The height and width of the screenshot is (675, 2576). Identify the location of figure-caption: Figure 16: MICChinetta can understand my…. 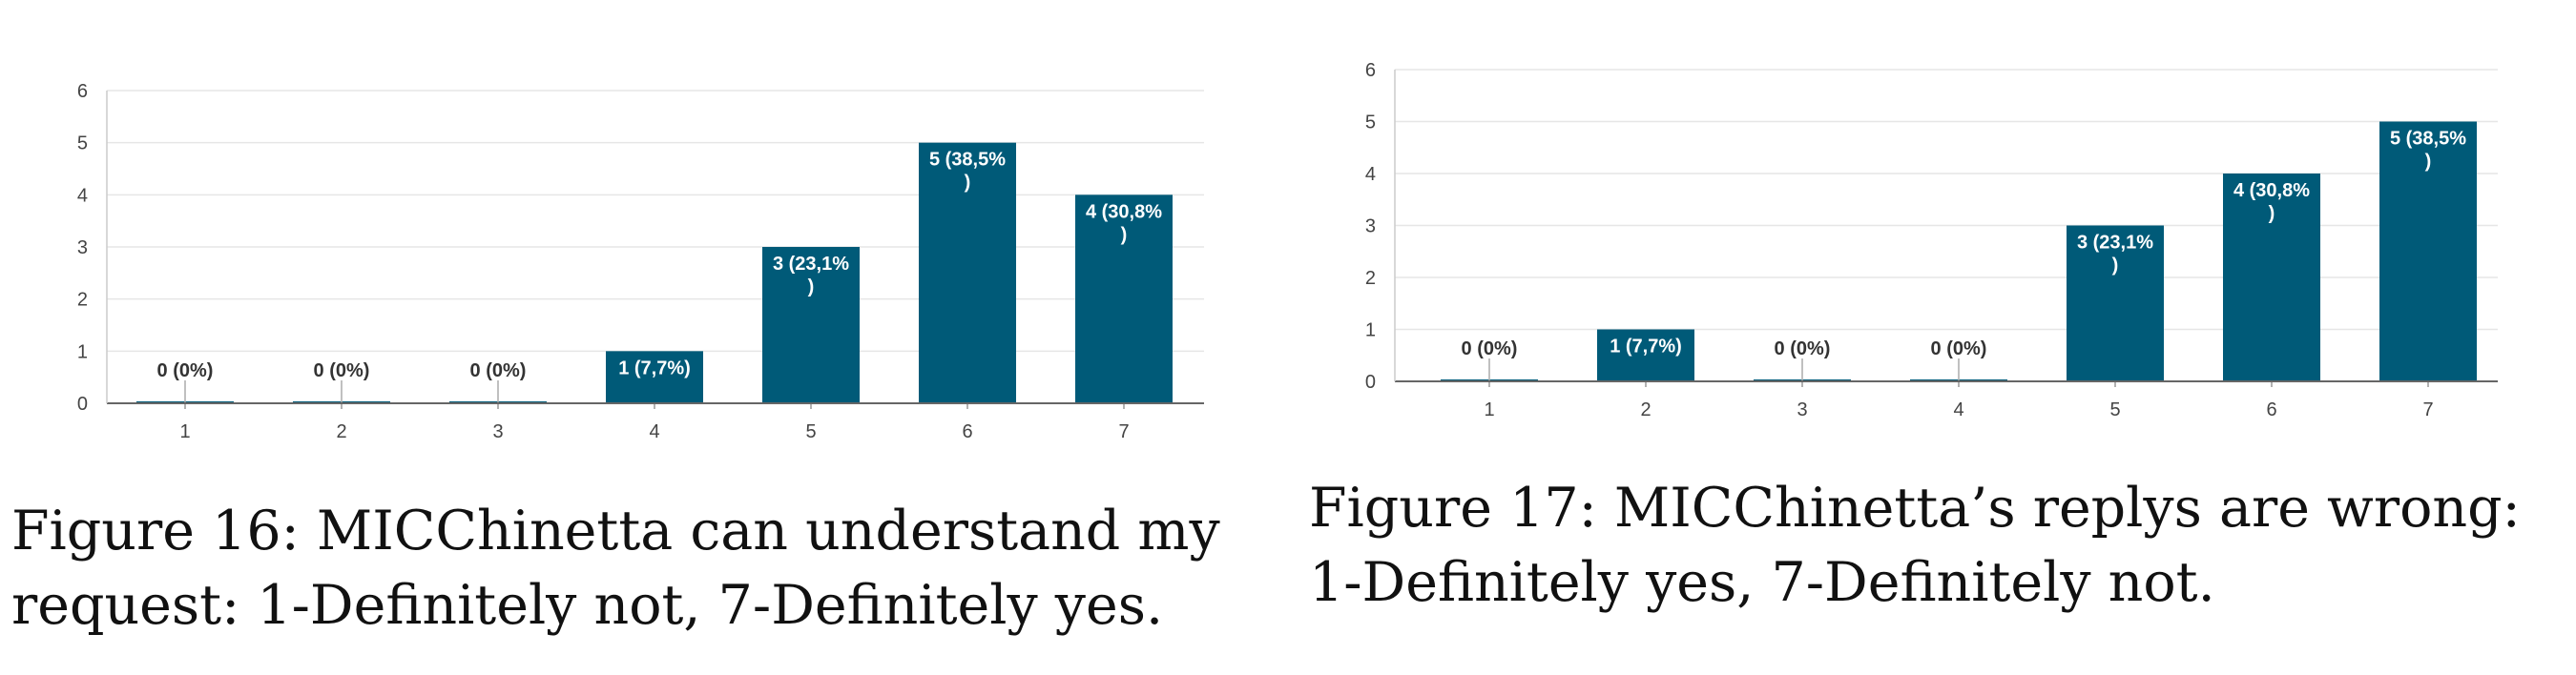
(615, 569).